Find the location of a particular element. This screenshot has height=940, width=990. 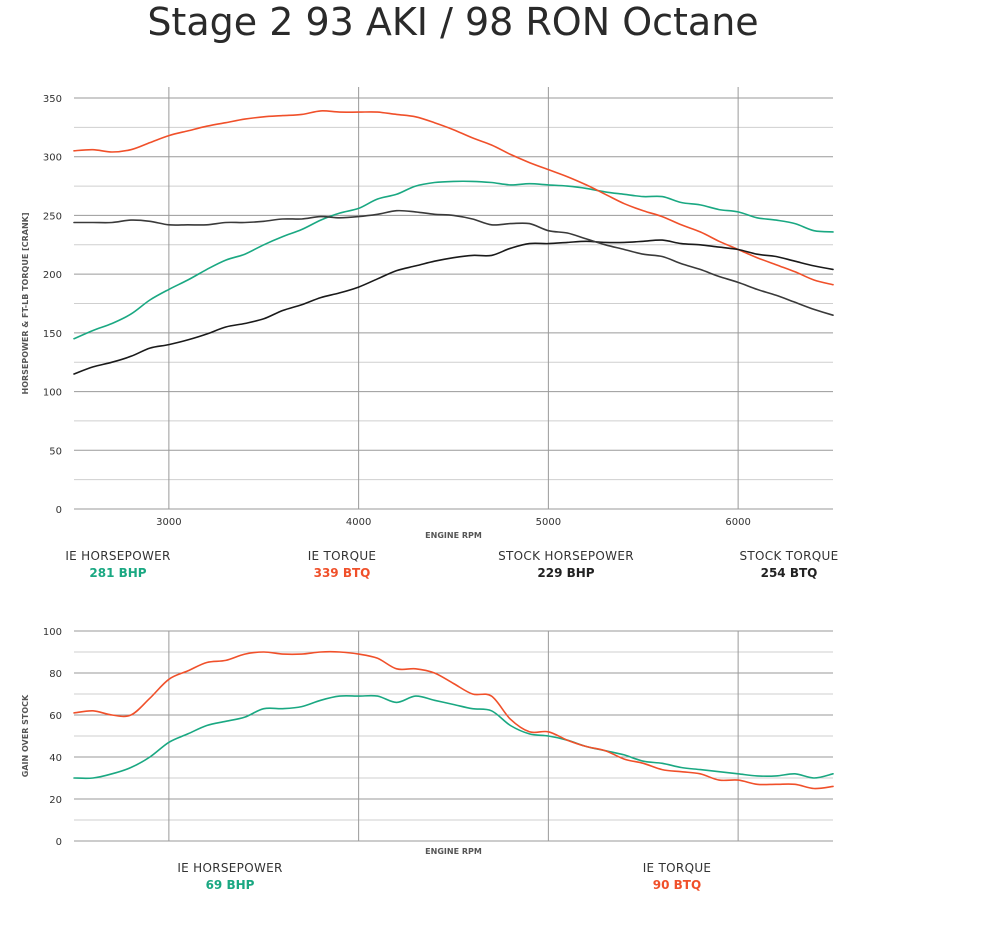

minor-gridlines is located at coordinates (453, 736).